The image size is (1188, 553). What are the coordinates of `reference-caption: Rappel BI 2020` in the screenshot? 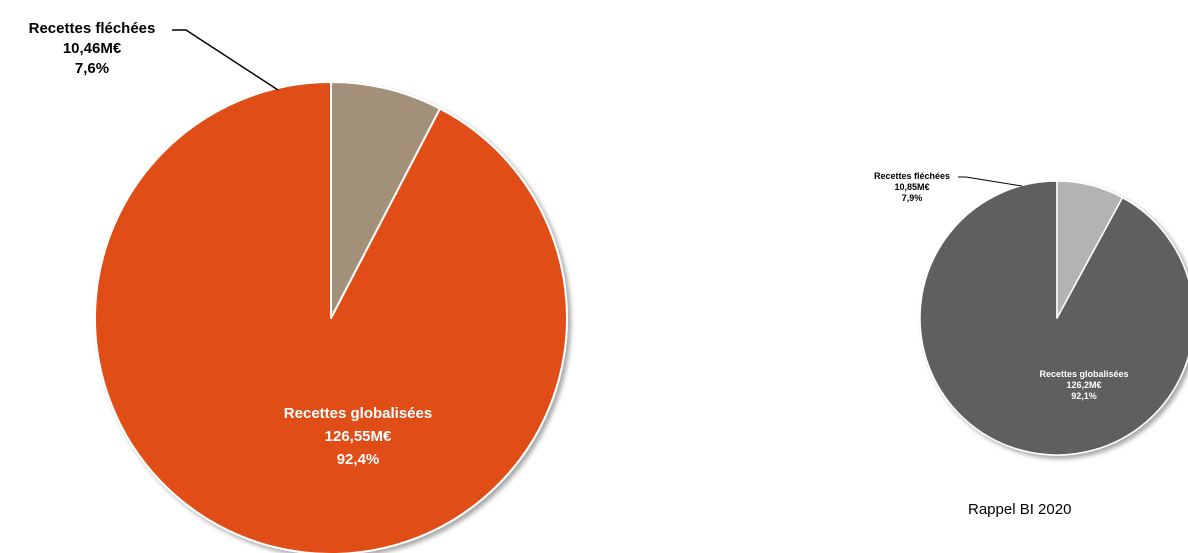 It's located at (1020, 509).